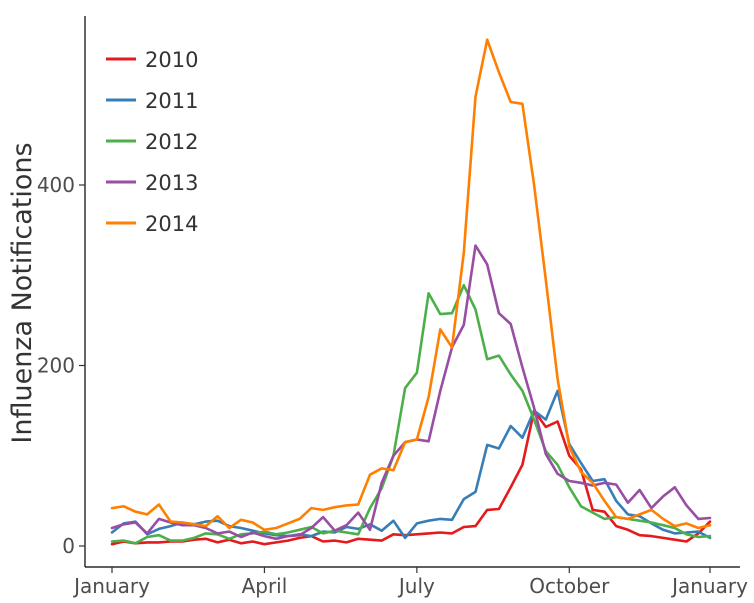 The width and height of the screenshot is (754, 603). Describe the element at coordinates (265, 586) in the screenshot. I see `x-tick-label: April` at that location.